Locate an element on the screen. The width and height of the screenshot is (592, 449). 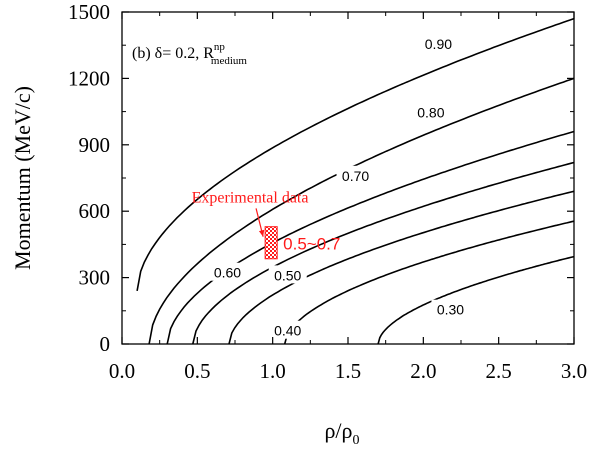
x-tick-label: 3.0 is located at coordinates (574, 371).